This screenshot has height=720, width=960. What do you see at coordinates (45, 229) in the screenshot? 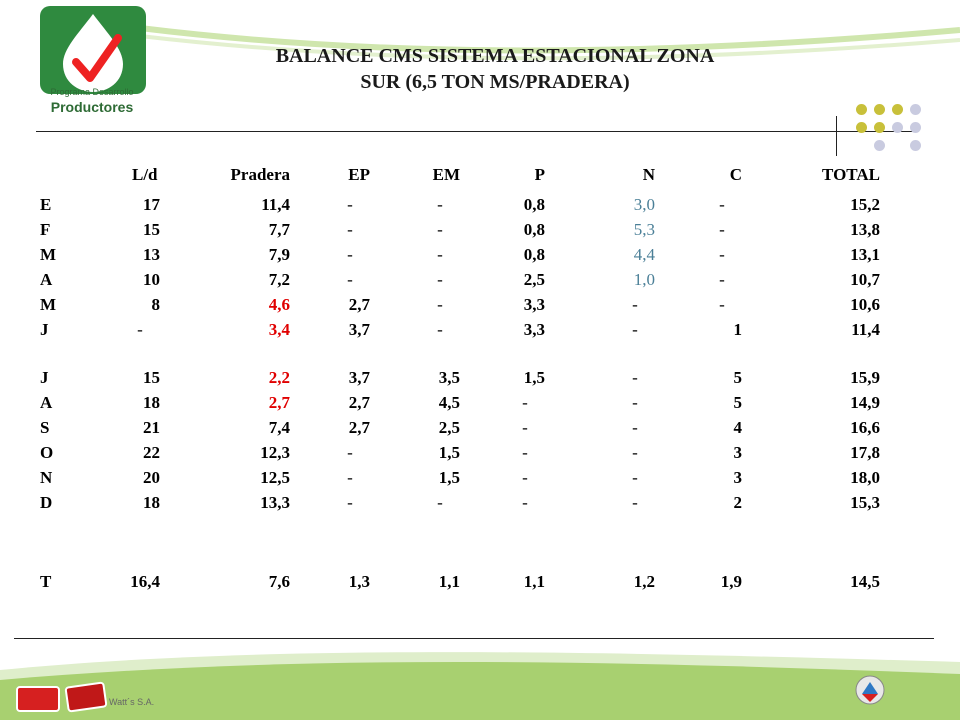
I see `cell-label: F` at bounding box center [45, 229].